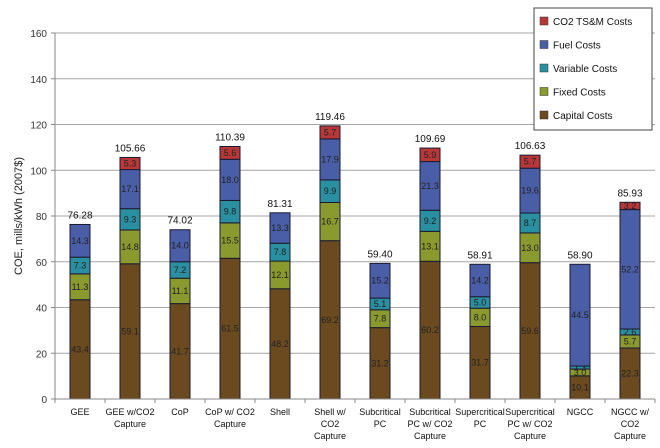 This screenshot has height=448, width=660. Describe the element at coordinates (180, 308) in the screenshot. I see `bar-stack: 41.7 11.1 7.2 14.0 74.02` at that location.